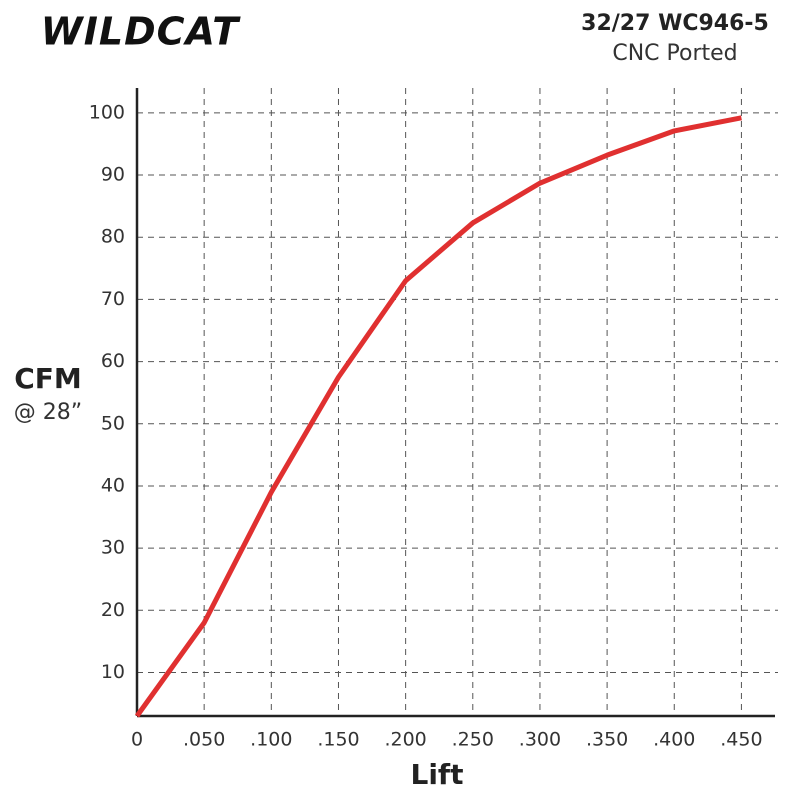 Image resolution: width=800 pixels, height=800 pixels. Describe the element at coordinates (48, 378) in the screenshot. I see `y-axis-label: CFM` at that location.